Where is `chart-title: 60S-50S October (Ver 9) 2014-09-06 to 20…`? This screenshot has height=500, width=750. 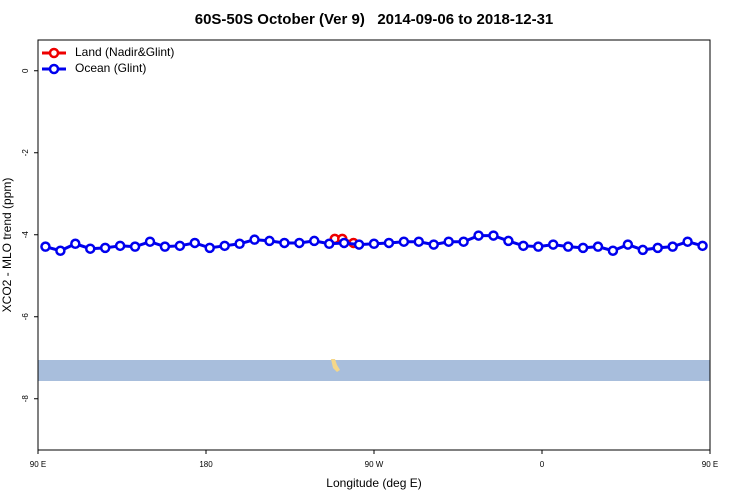 chart-title: 60S-50S October (Ver 9) 2014-09-06 to 20… is located at coordinates (374, 19).